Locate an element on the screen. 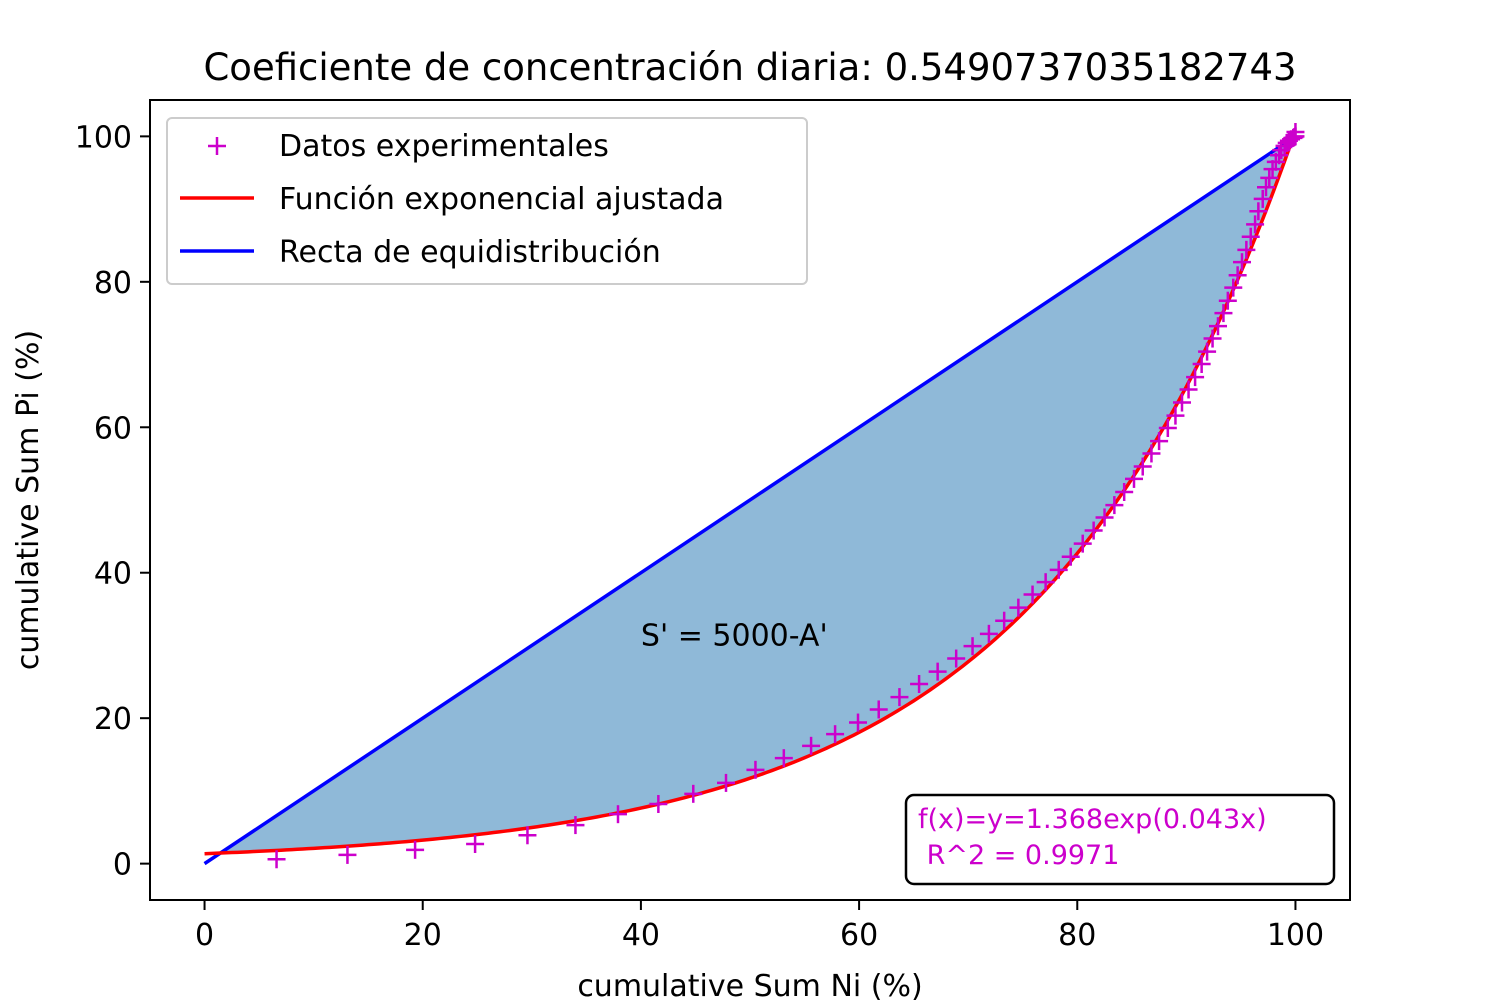  fit-box: f(x)=y=1.368exp(0.043x) R^2 = 0.9971 is located at coordinates (1120, 839).